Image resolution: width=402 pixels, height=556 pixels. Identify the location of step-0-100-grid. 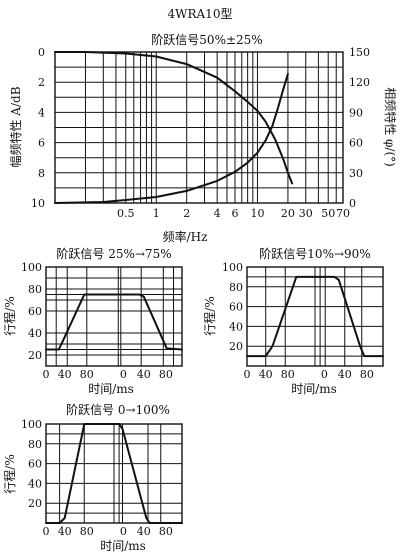
(114, 473).